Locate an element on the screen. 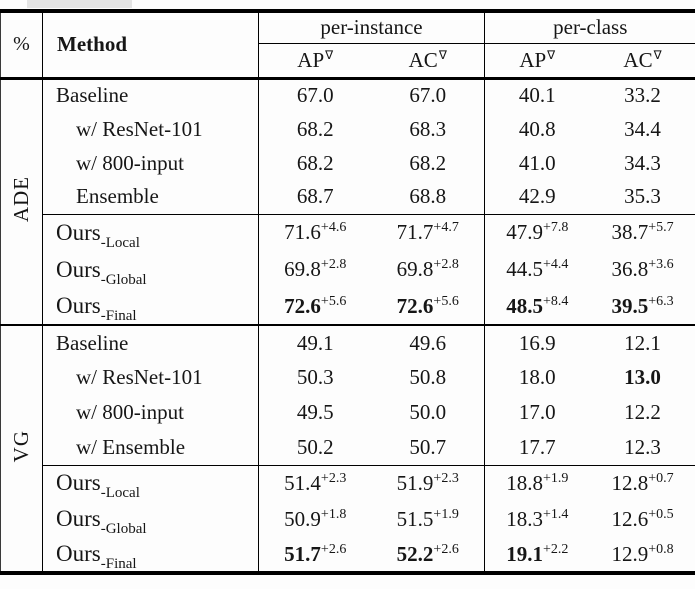  value-cell: 41.0 is located at coordinates (537, 162).